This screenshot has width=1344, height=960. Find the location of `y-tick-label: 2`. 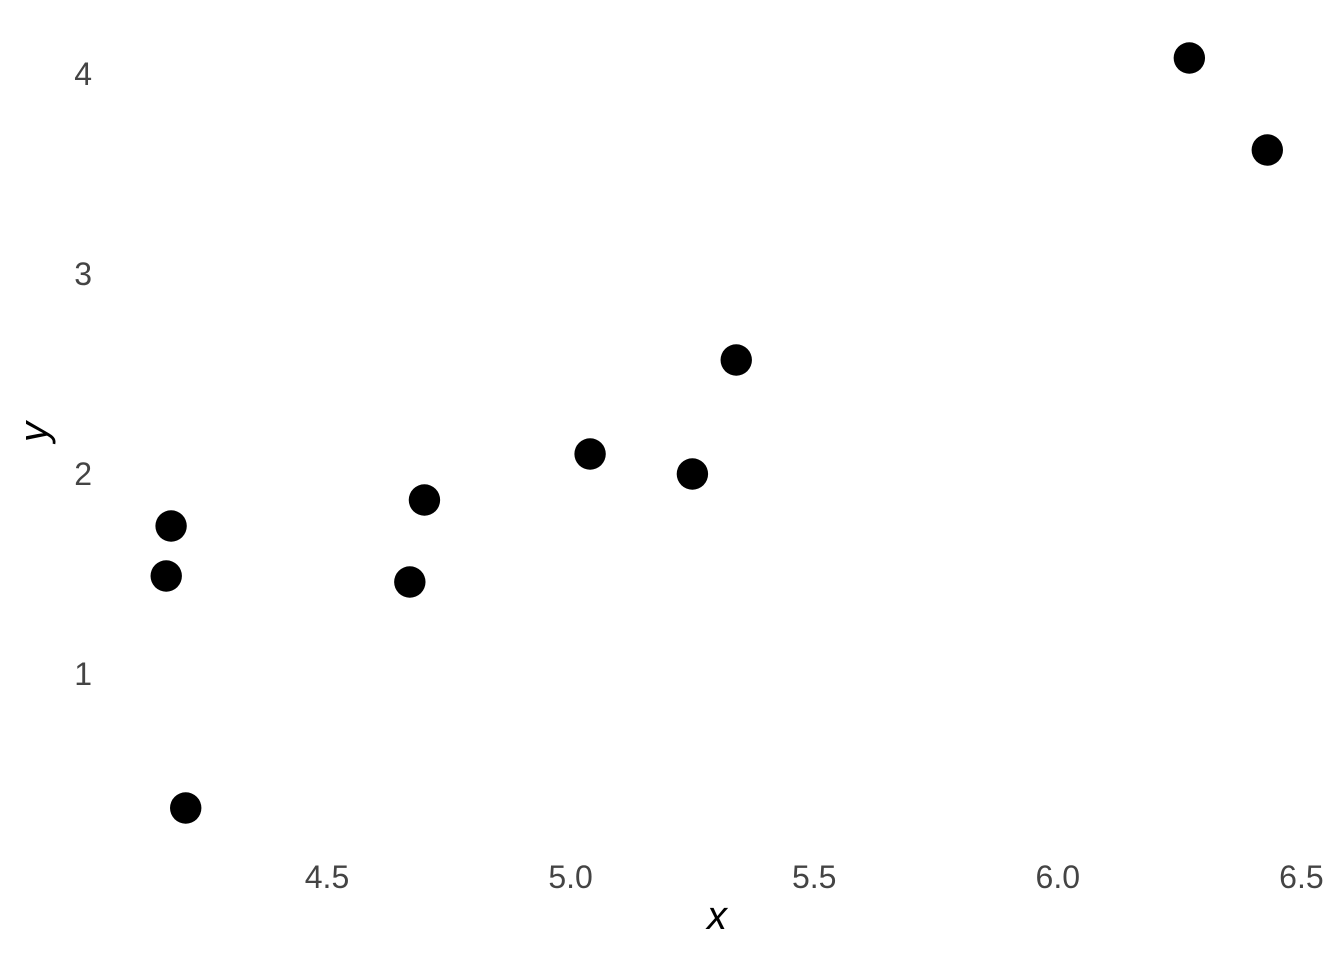

y-tick-label: 2 is located at coordinates (83, 474).